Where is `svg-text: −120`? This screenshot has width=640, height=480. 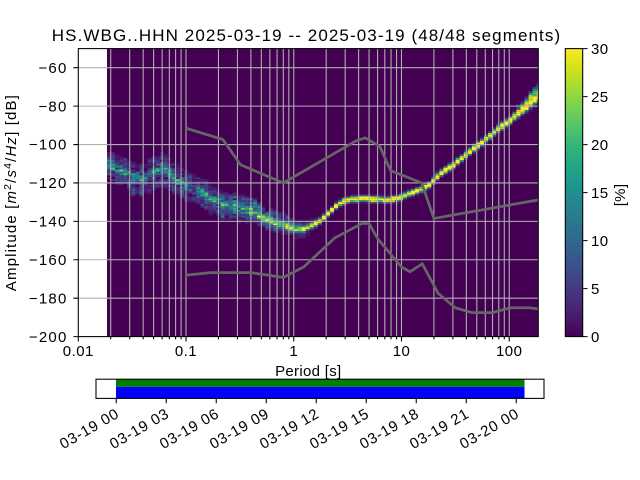
svg-text: −120 is located at coordinates (48, 183).